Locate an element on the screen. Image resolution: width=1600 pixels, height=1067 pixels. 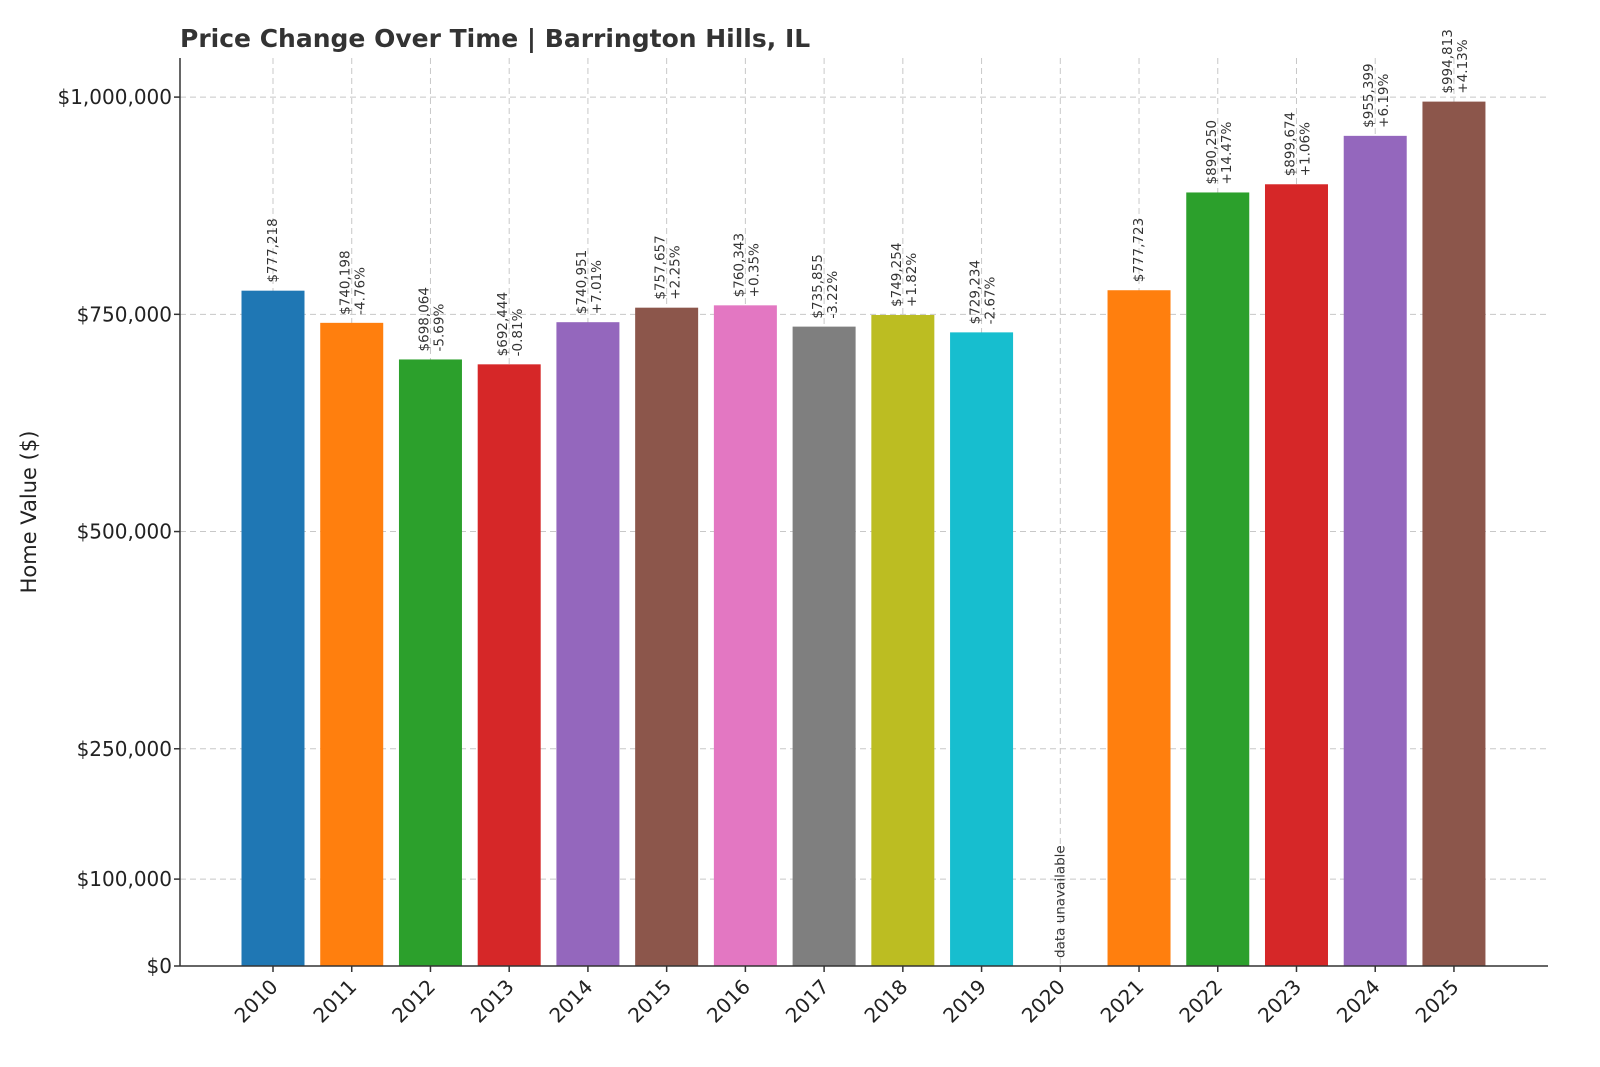
y-tick-label: $0 is located at coordinates (159, 966).